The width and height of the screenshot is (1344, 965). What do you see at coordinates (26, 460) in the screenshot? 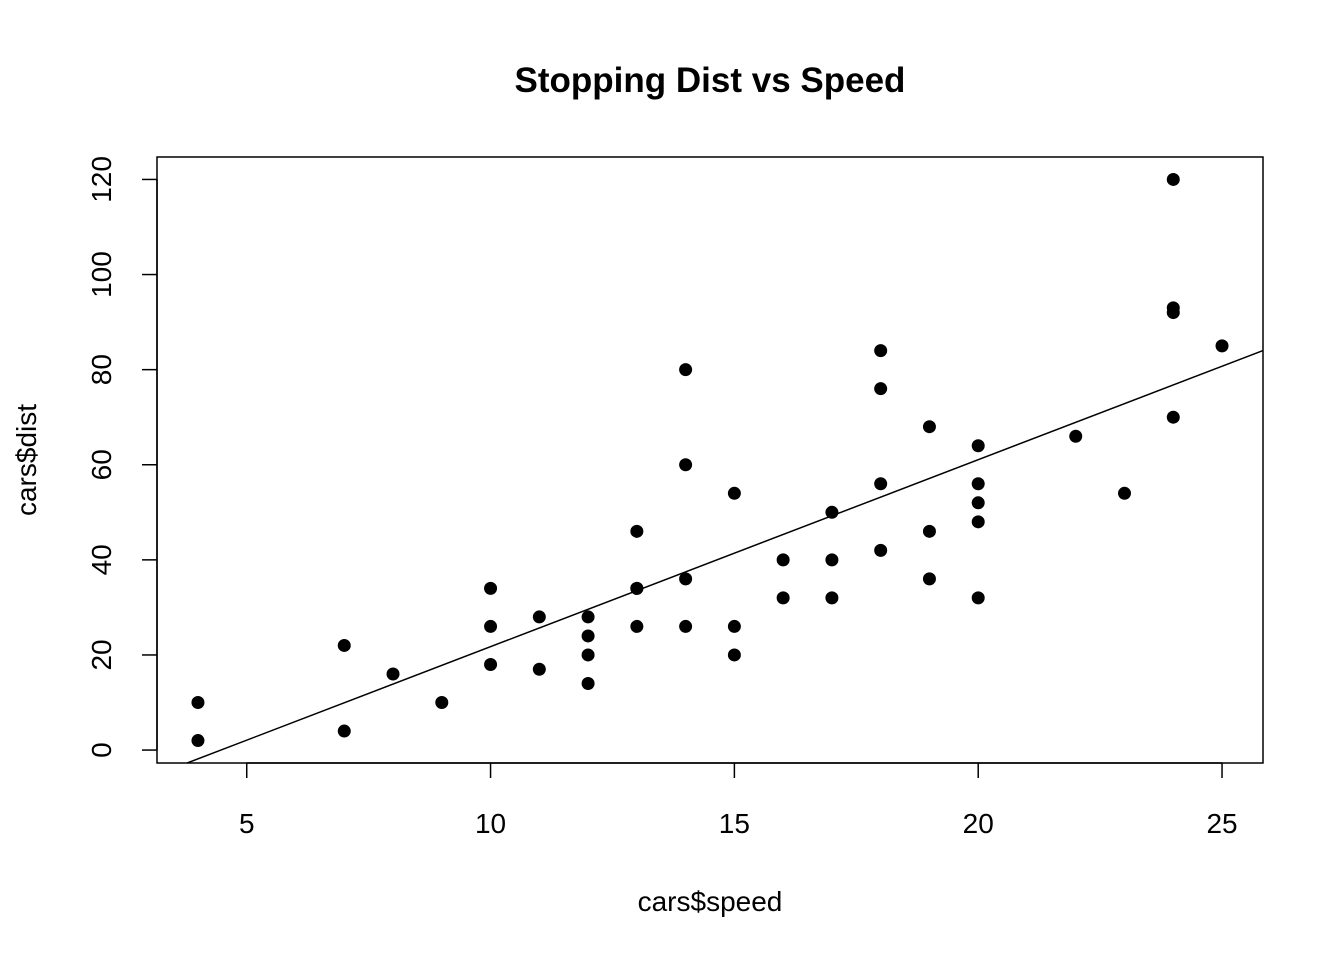
I see `y-axis-label: cars$dist` at bounding box center [26, 460].